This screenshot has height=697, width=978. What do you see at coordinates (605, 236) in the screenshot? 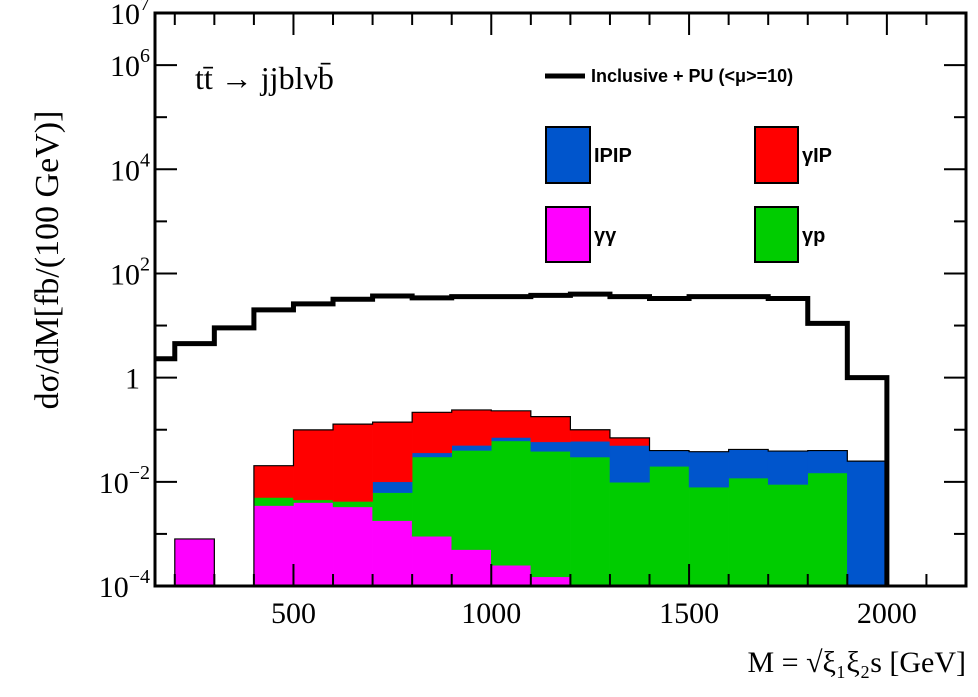
I see `legend-gammagamma-label: γγ` at bounding box center [605, 236].